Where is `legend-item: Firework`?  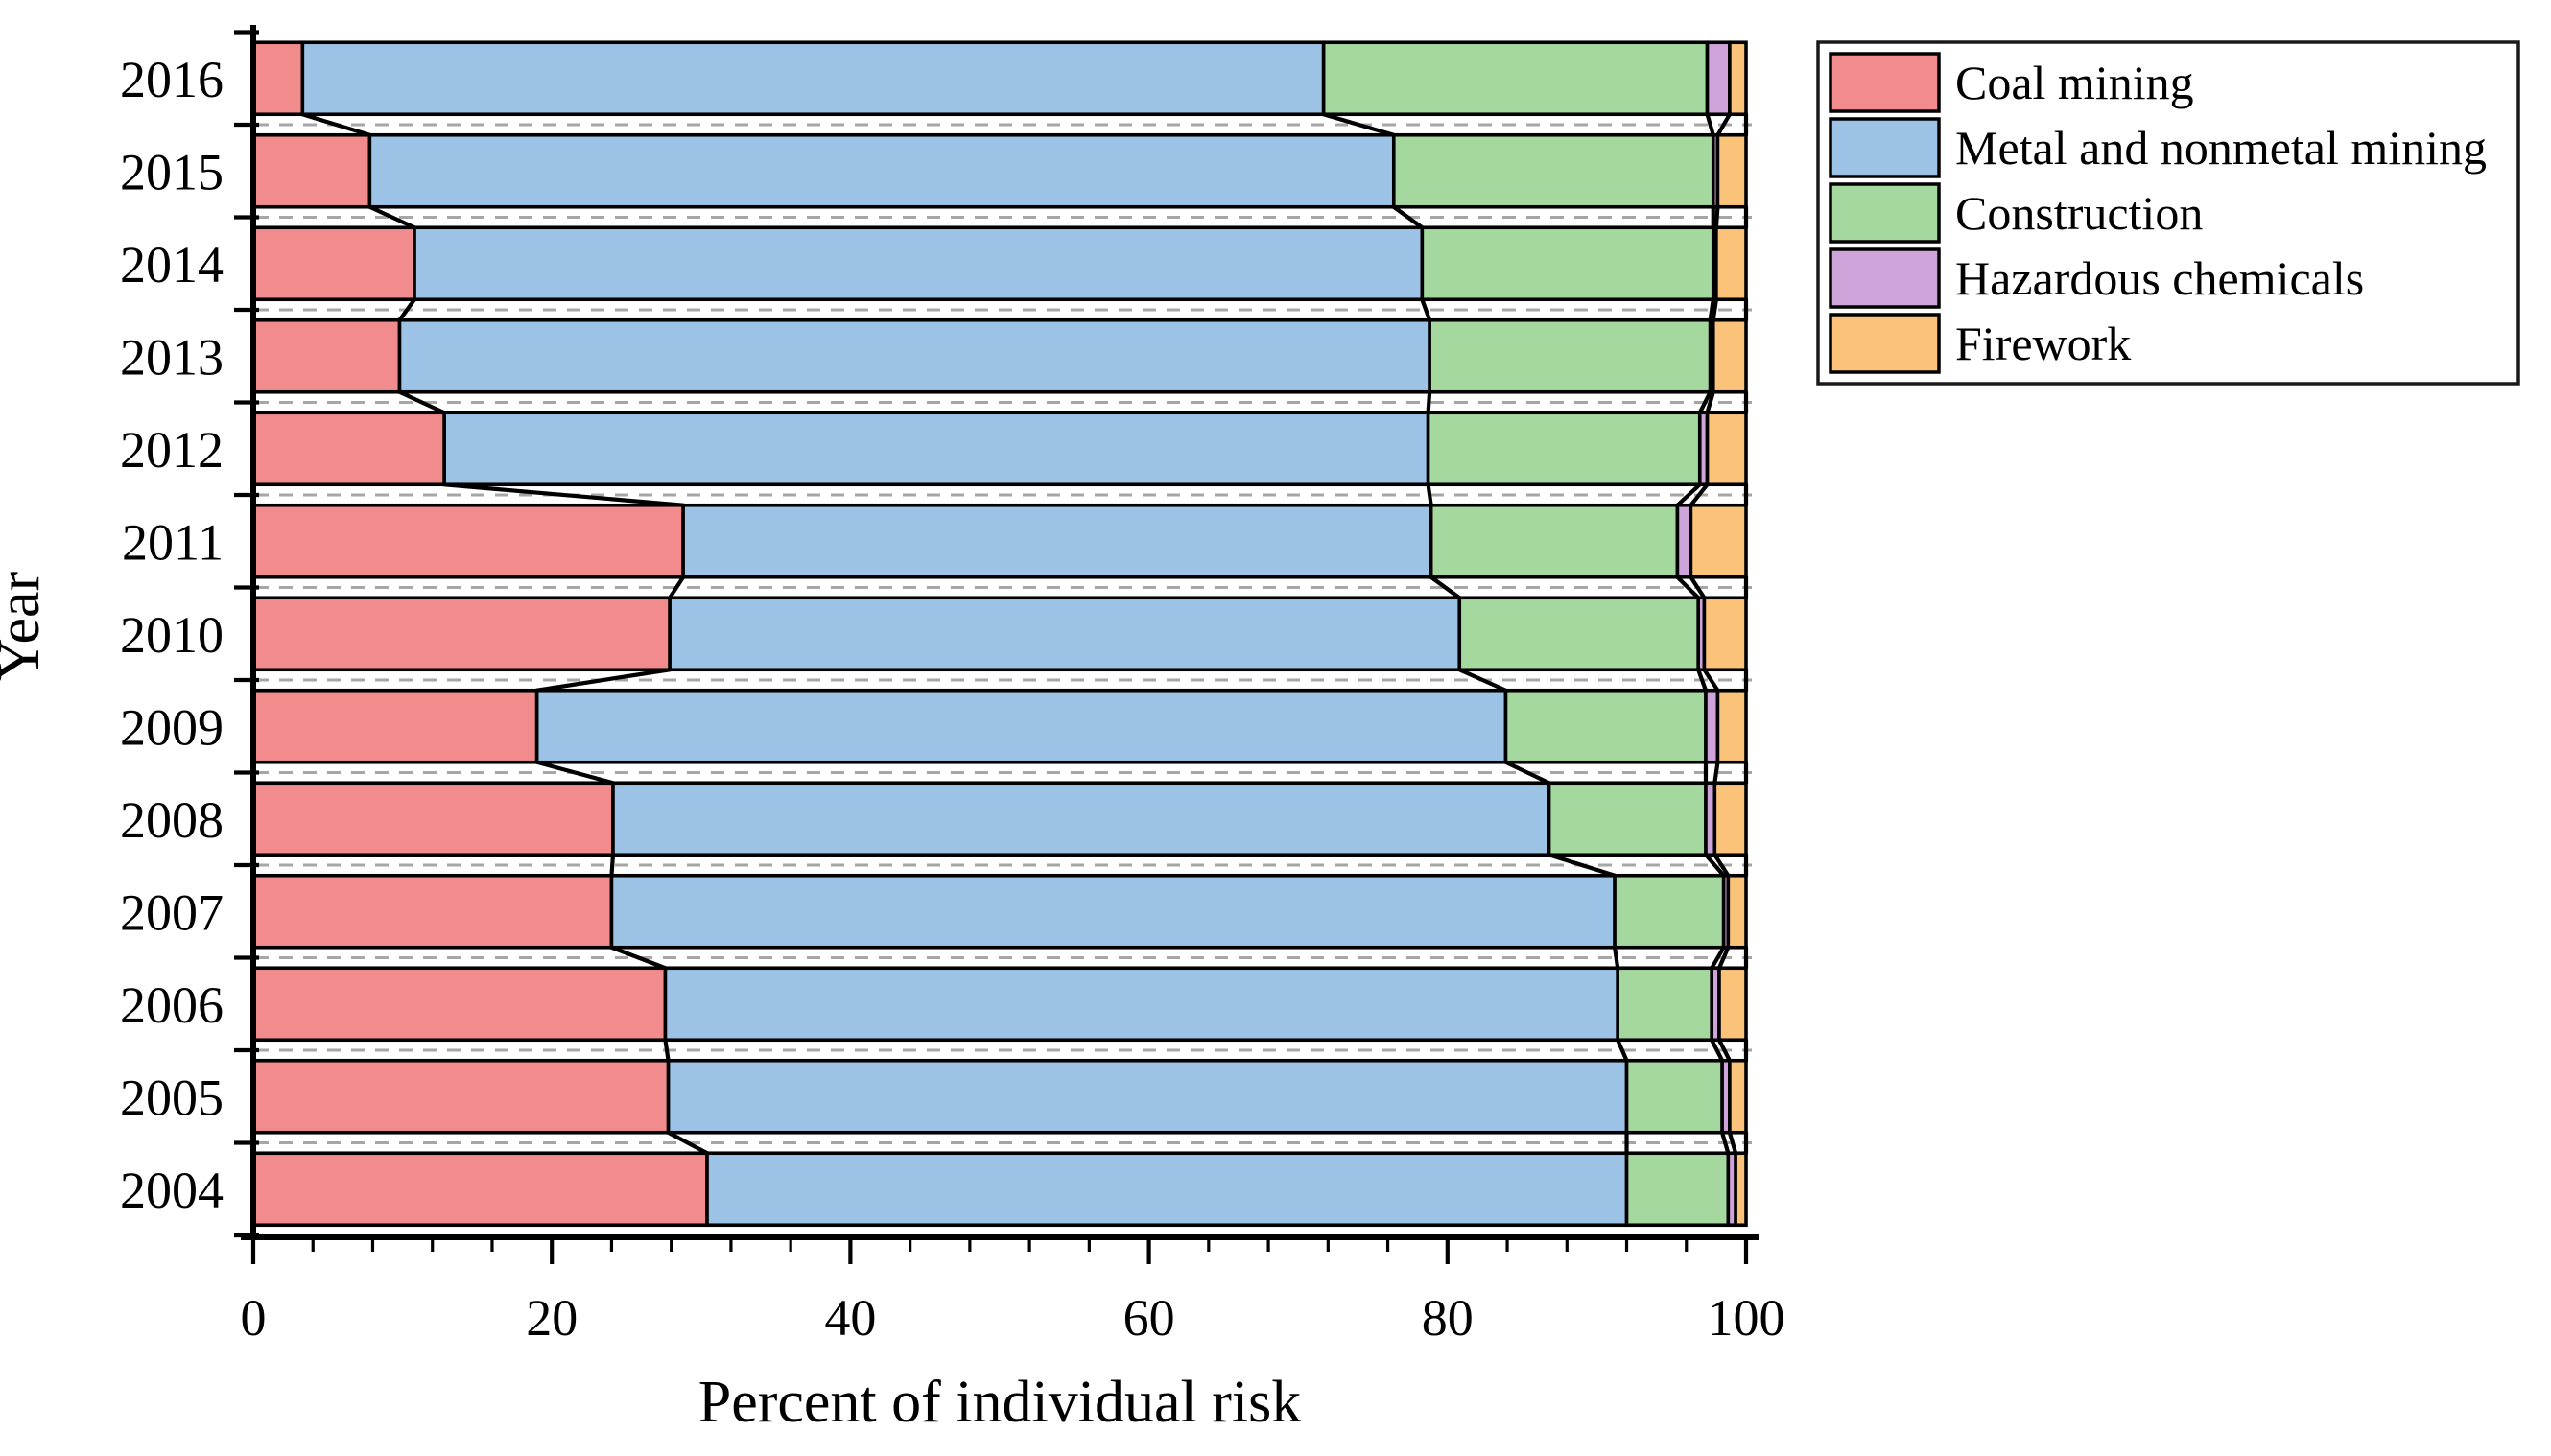 legend-item: Firework is located at coordinates (1980, 344).